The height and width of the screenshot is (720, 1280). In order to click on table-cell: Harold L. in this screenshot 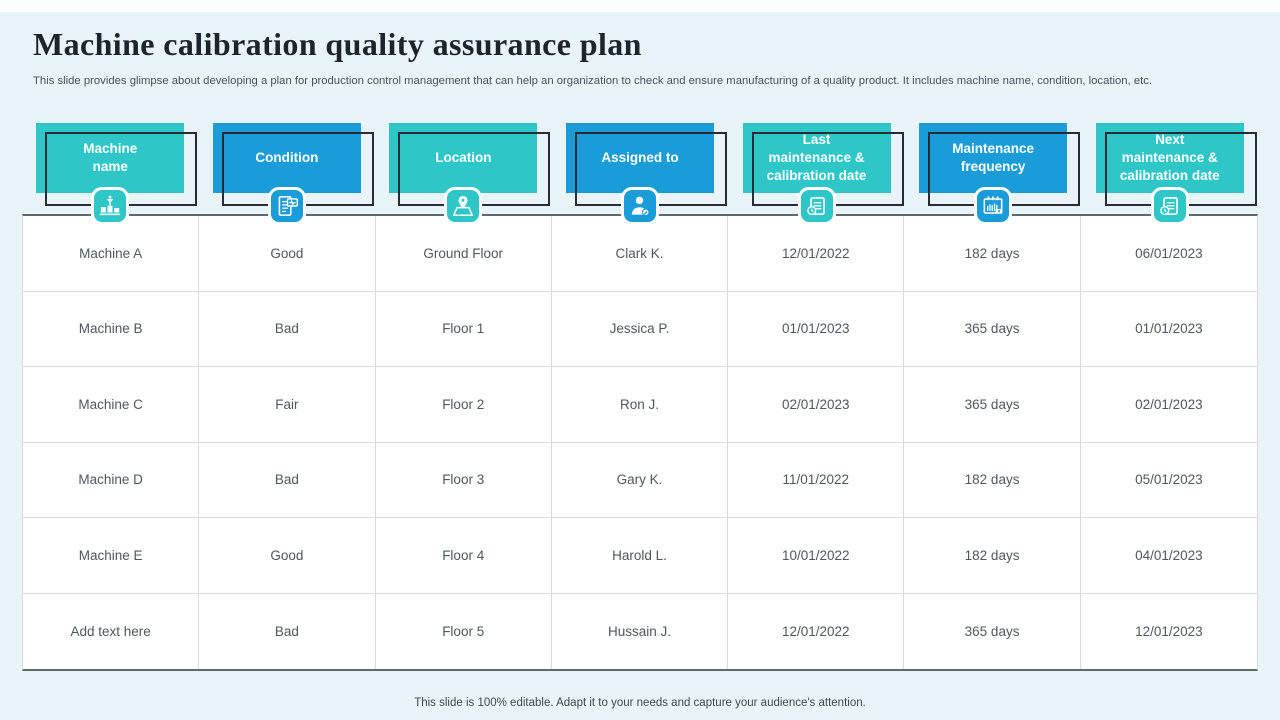, I will do `click(640, 556)`.